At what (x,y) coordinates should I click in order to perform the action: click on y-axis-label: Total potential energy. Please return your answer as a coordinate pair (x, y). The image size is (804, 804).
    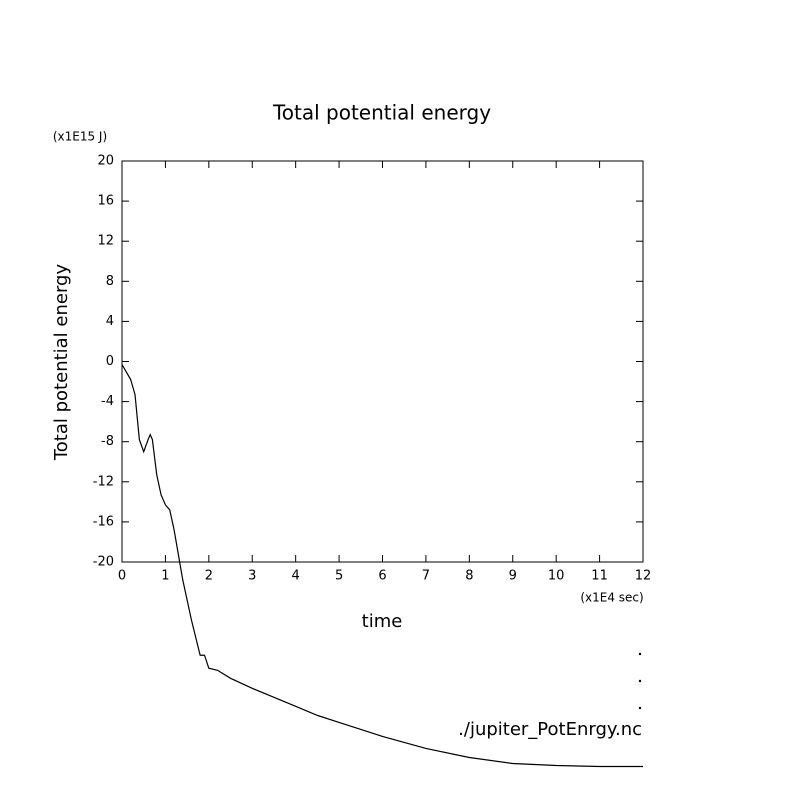
    Looking at the image, I should click on (61, 363).